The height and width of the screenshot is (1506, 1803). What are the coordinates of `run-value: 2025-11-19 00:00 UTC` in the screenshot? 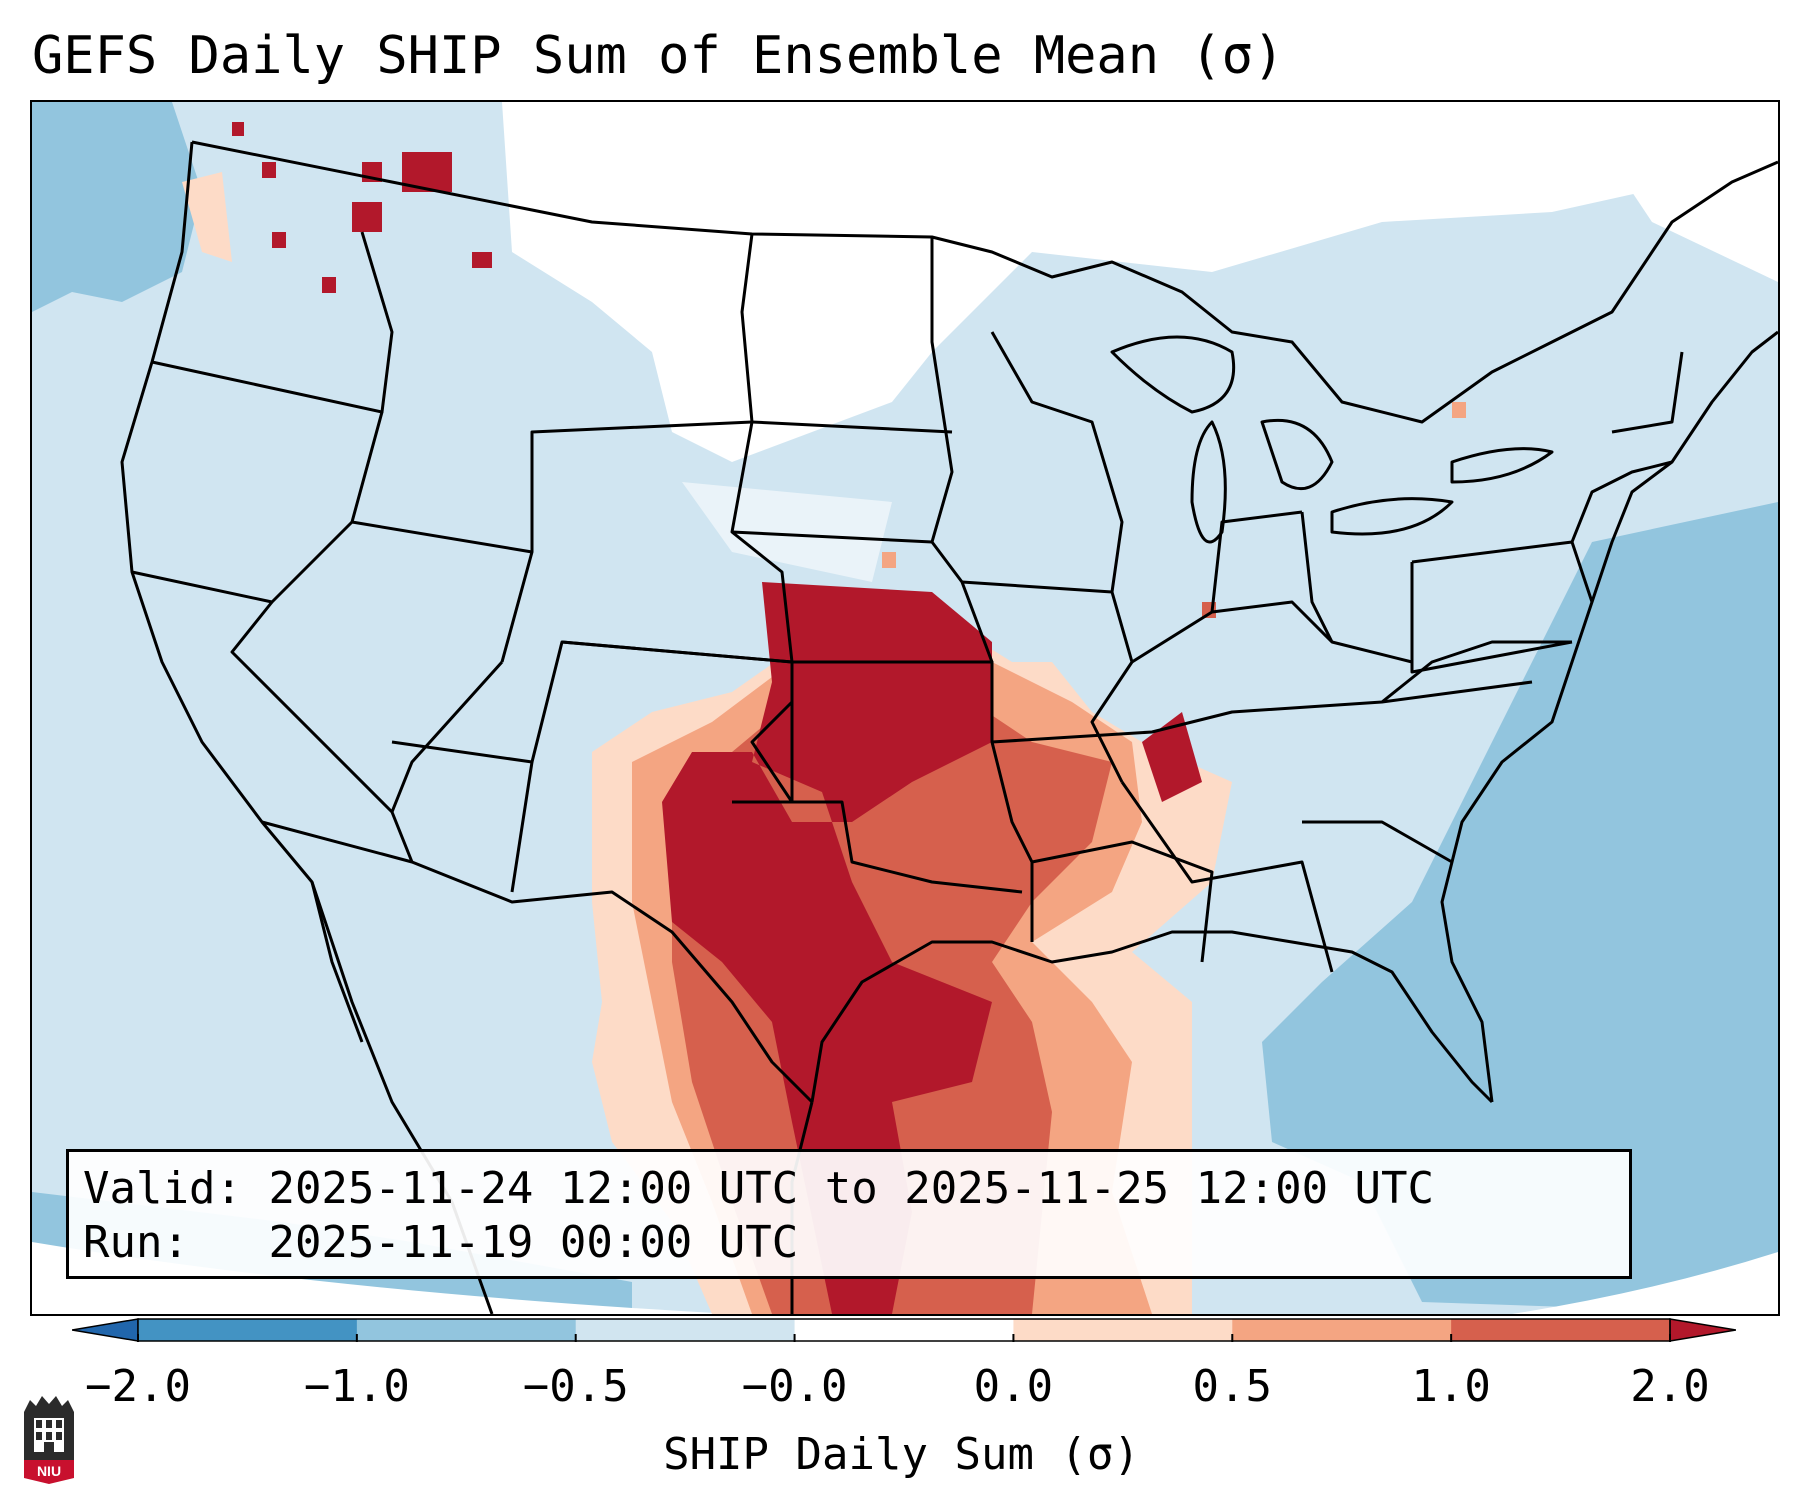 It's located at (533, 1242).